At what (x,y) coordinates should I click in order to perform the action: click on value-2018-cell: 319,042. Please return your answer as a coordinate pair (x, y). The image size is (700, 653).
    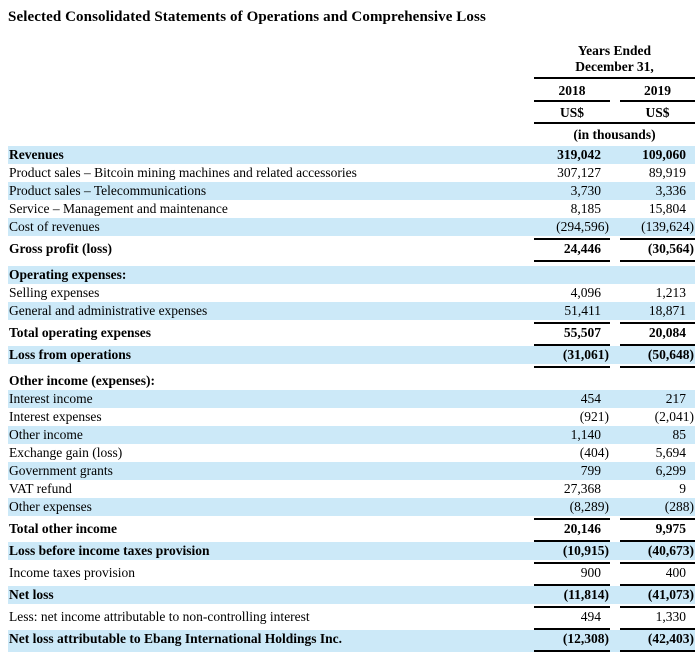
    Looking at the image, I should click on (572, 155).